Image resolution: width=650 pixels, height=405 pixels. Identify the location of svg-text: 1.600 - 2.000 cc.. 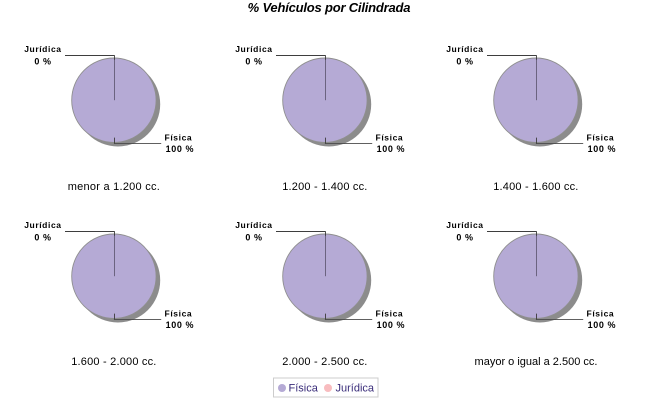
(113, 362).